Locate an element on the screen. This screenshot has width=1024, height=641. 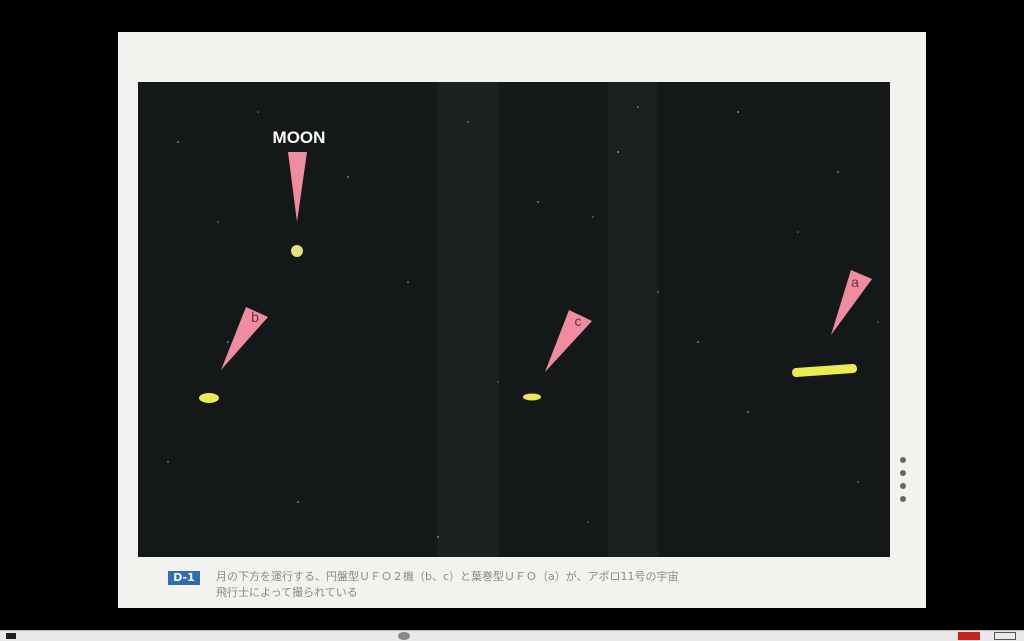
ufo-c is located at coordinates (532, 397).